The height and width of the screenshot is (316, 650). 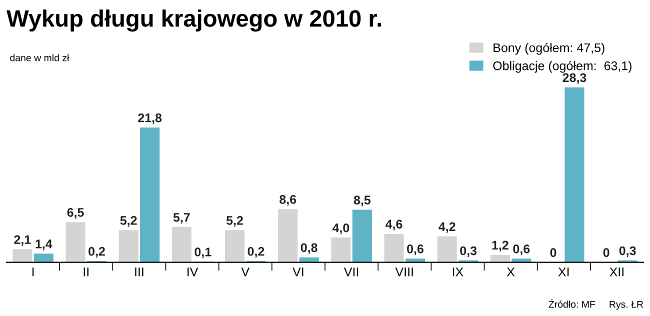 I want to click on data-label: 1,4, so click(x=44, y=245).